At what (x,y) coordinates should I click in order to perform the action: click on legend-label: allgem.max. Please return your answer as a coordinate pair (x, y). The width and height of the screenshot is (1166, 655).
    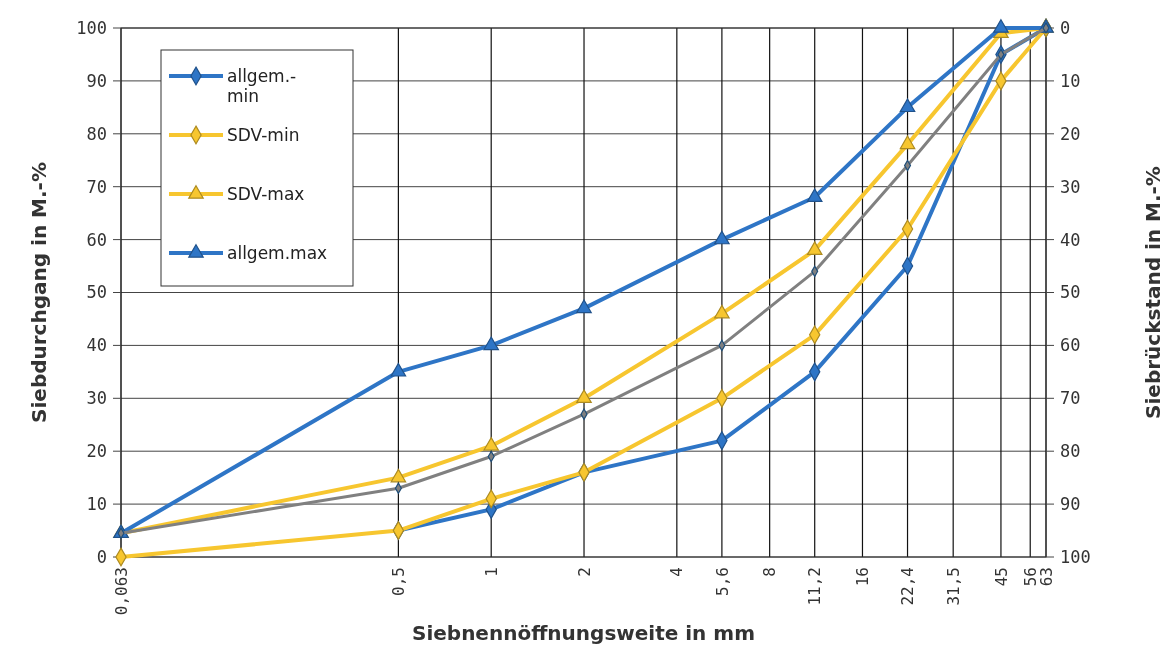
    Looking at the image, I should click on (277, 252).